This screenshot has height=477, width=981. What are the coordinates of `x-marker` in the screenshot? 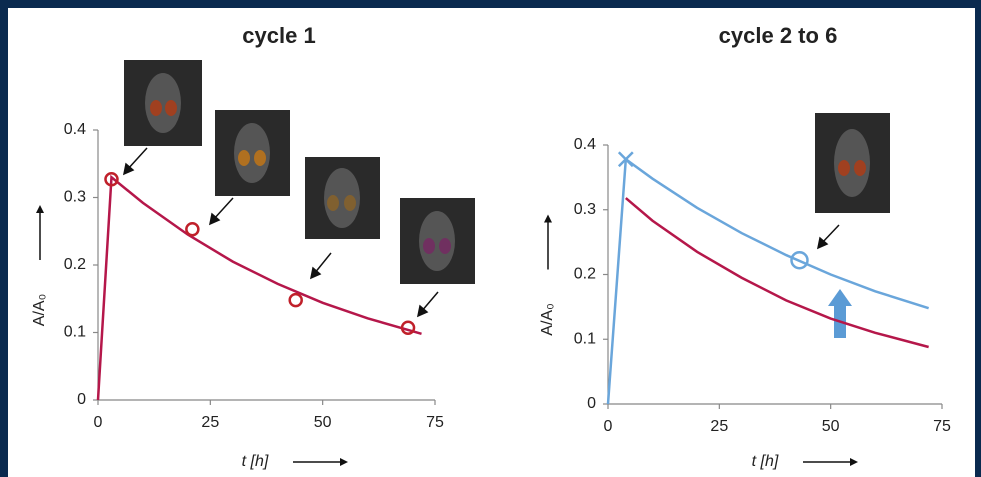 It's located at (625, 159).